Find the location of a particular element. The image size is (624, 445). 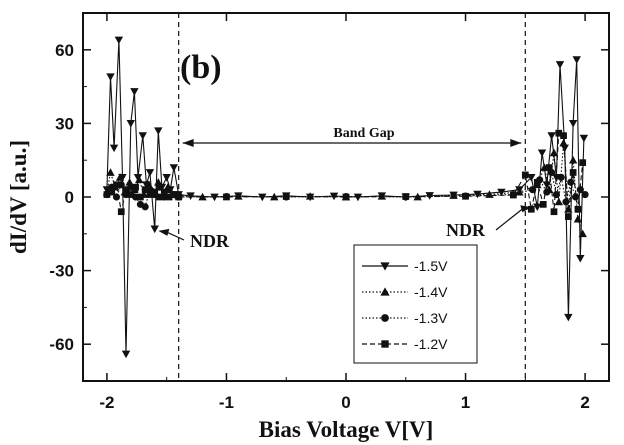

x-tick-label: 1 is located at coordinates (465, 402).